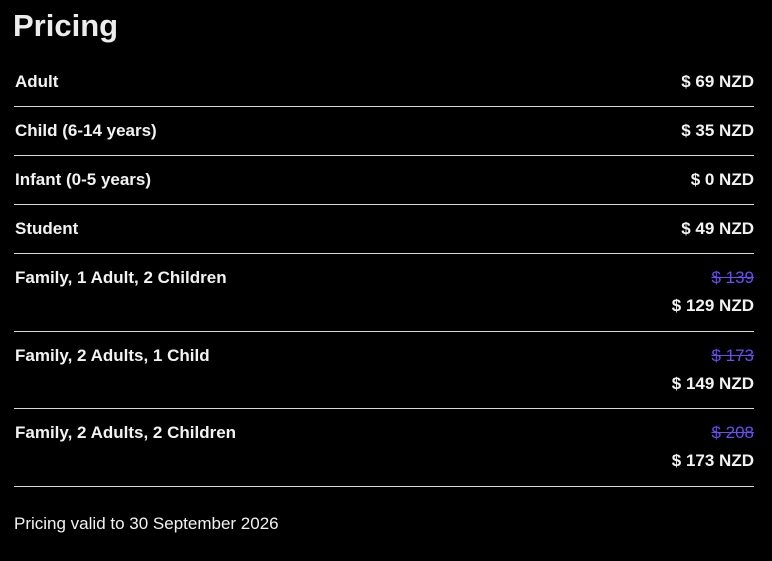 Image resolution: width=772 pixels, height=561 pixels. Describe the element at coordinates (384, 131) in the screenshot. I see `price-row-child: Child (6-14 years) $ 35 NZD` at that location.